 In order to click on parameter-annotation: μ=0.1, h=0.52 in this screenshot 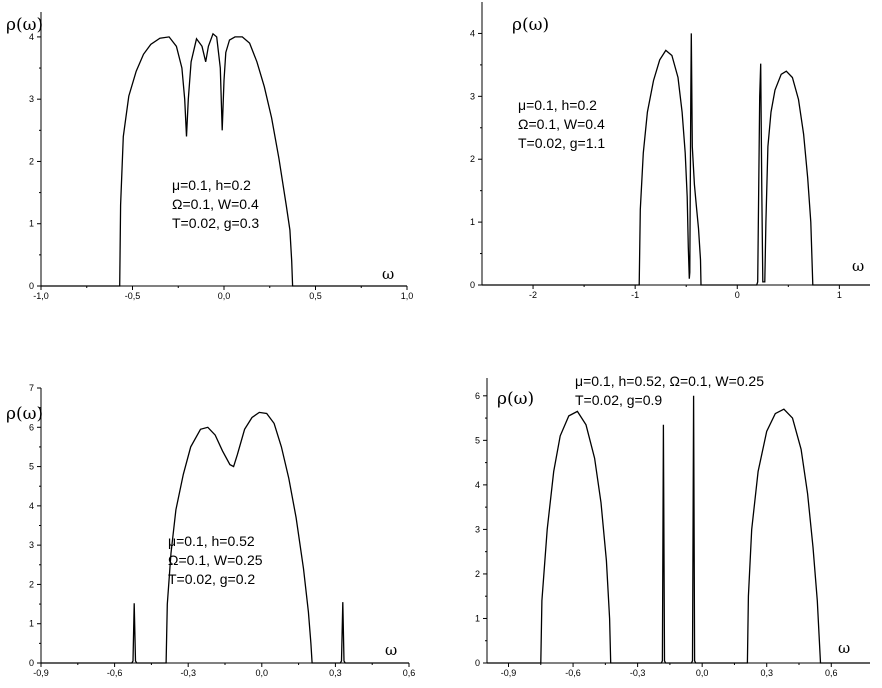, I will do `click(211, 541)`.